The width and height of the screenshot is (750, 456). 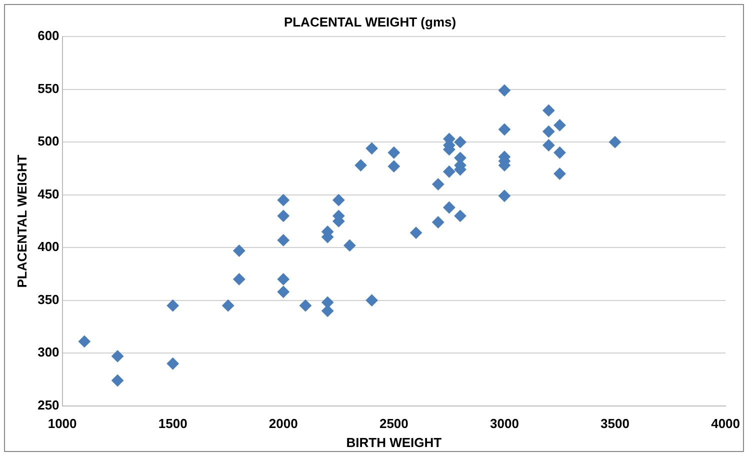 I want to click on y-tick-label: 400, so click(x=49, y=246).